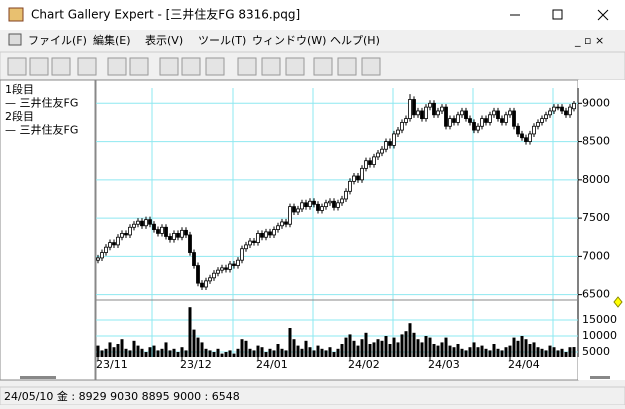 The height and width of the screenshot is (409, 625). I want to click on menu-item: ヘルプ(H), so click(355, 40).